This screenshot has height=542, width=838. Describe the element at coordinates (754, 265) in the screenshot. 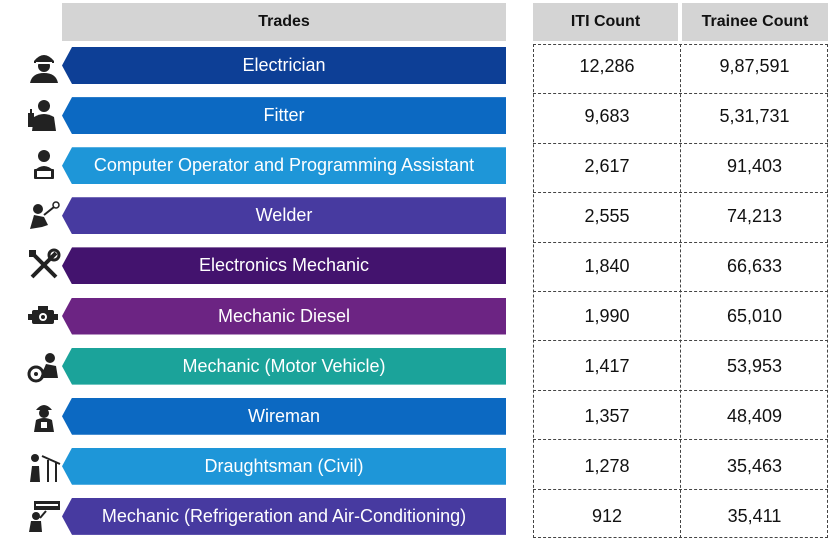

I see `trainee-count-cell: 66,633` at that location.